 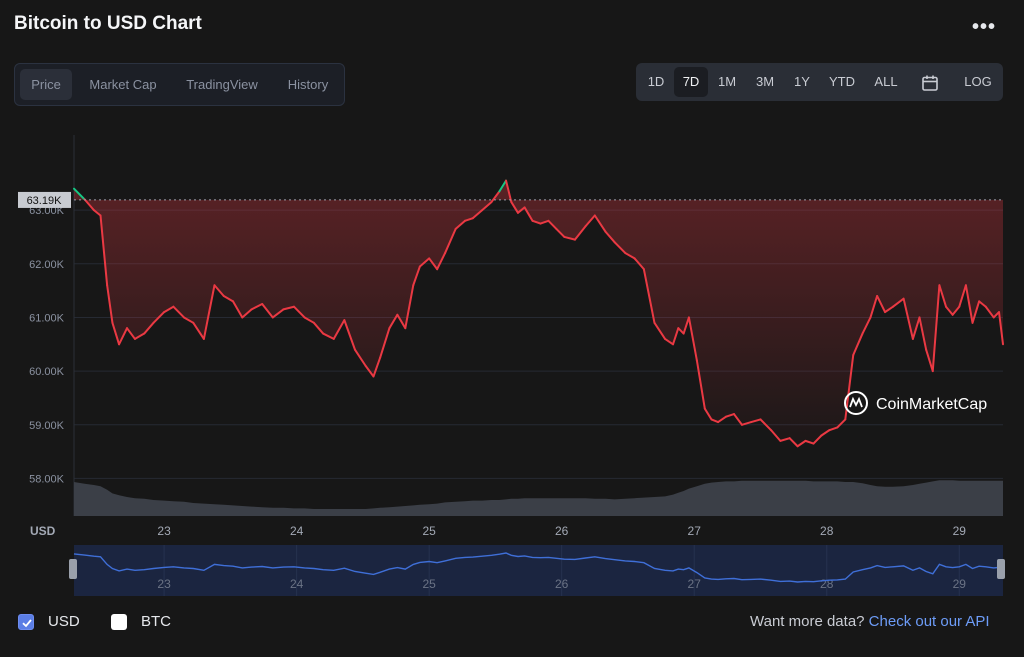 What do you see at coordinates (47, 265) in the screenshot?
I see `y-tick-label: 62.00K` at bounding box center [47, 265].